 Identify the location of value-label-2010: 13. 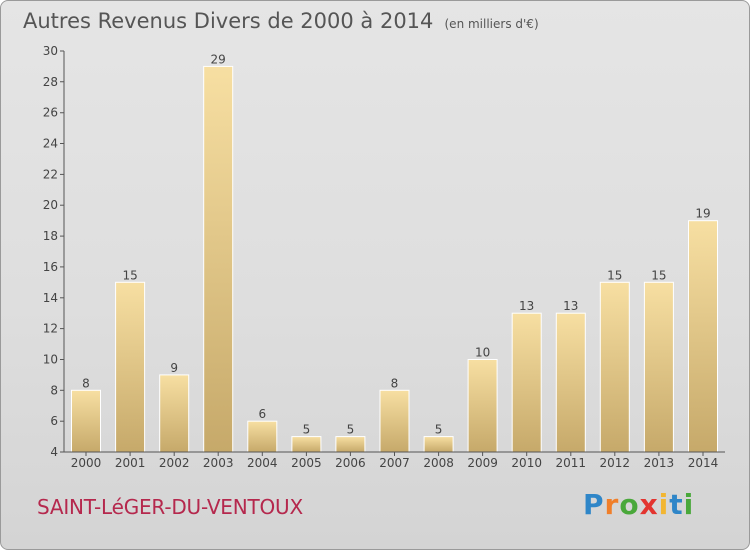
(526, 306).